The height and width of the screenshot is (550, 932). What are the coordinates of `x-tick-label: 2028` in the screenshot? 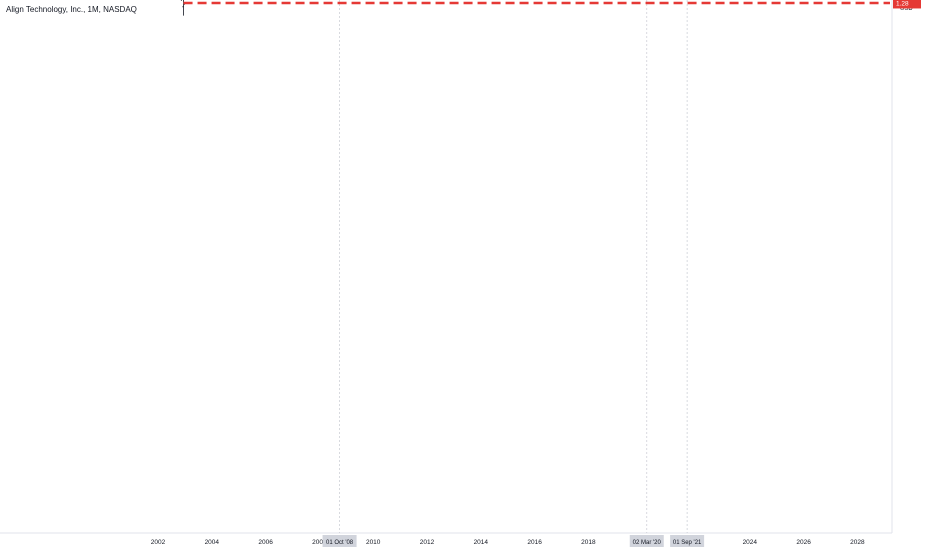 It's located at (857, 542).